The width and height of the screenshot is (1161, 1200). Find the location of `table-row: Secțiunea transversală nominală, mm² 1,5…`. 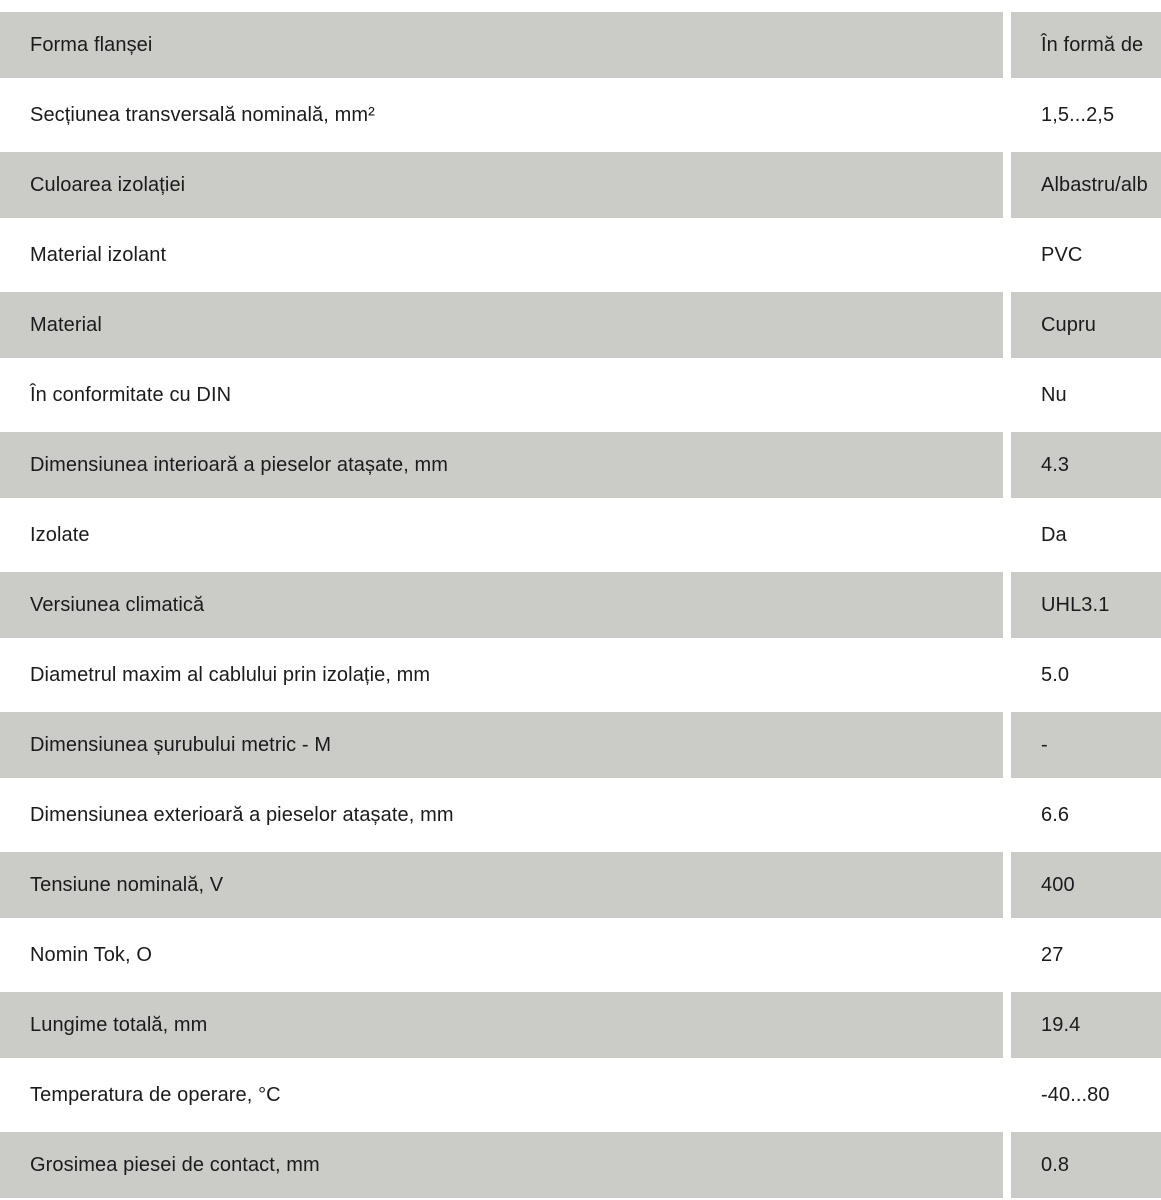

table-row: Secțiunea transversală nominală, mm² 1,5… is located at coordinates (580, 115).